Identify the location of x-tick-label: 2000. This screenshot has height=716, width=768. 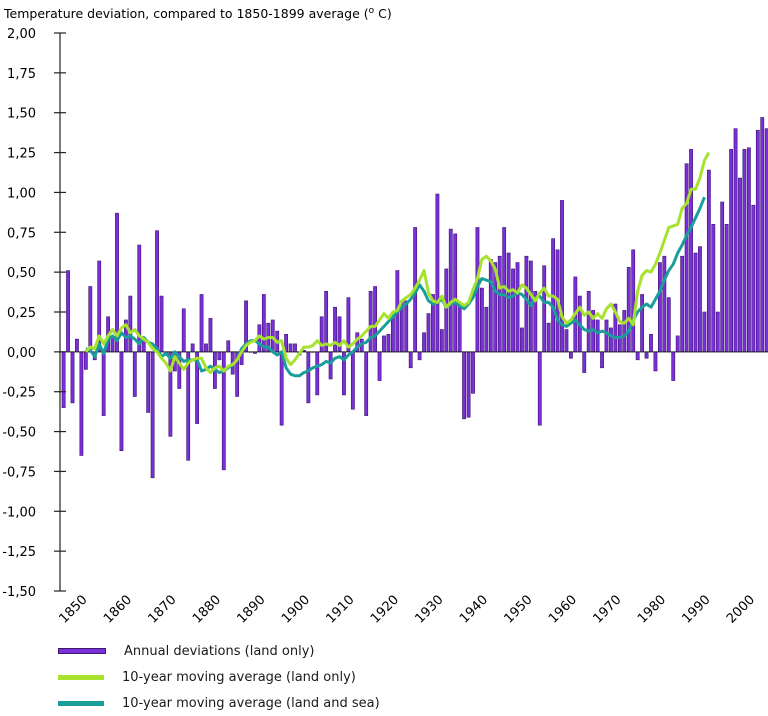
(741, 610).